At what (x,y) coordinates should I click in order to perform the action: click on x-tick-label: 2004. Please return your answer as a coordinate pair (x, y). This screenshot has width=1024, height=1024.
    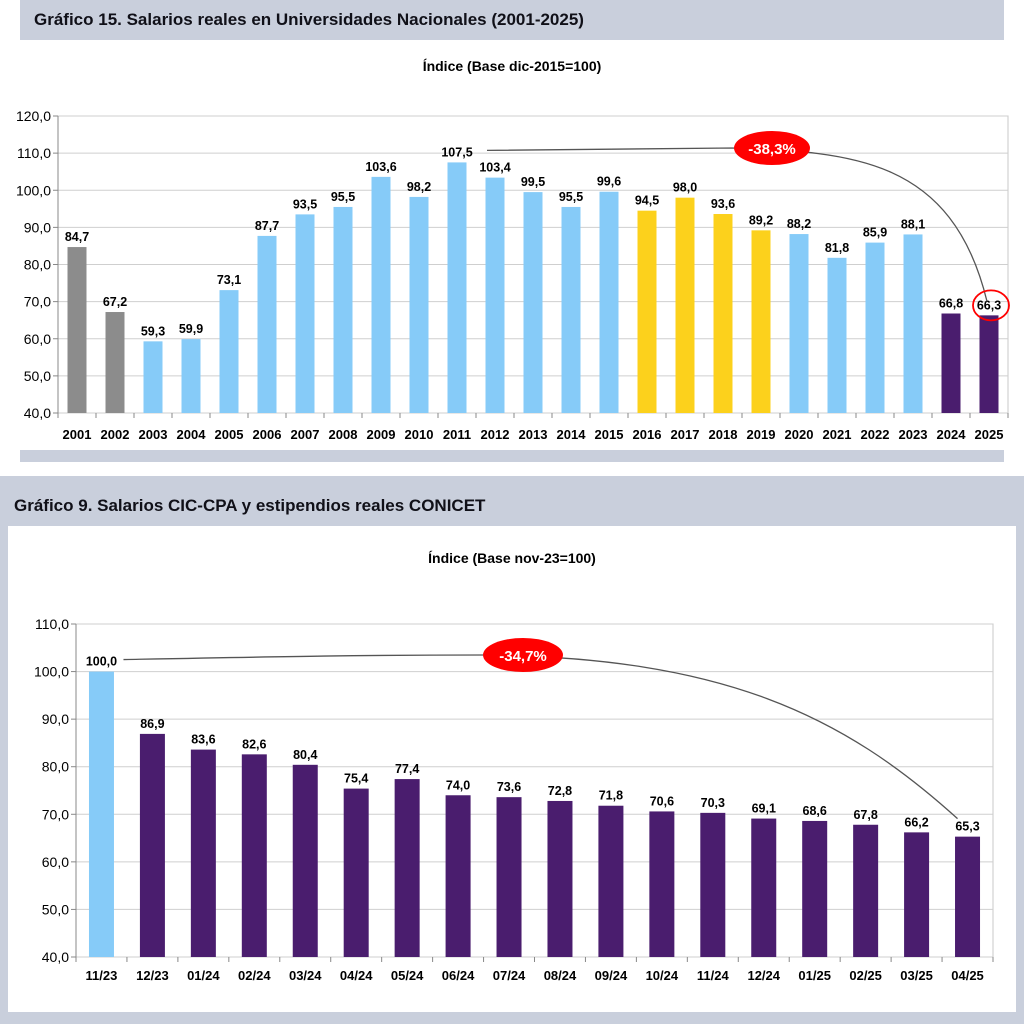
    Looking at the image, I should click on (192, 434).